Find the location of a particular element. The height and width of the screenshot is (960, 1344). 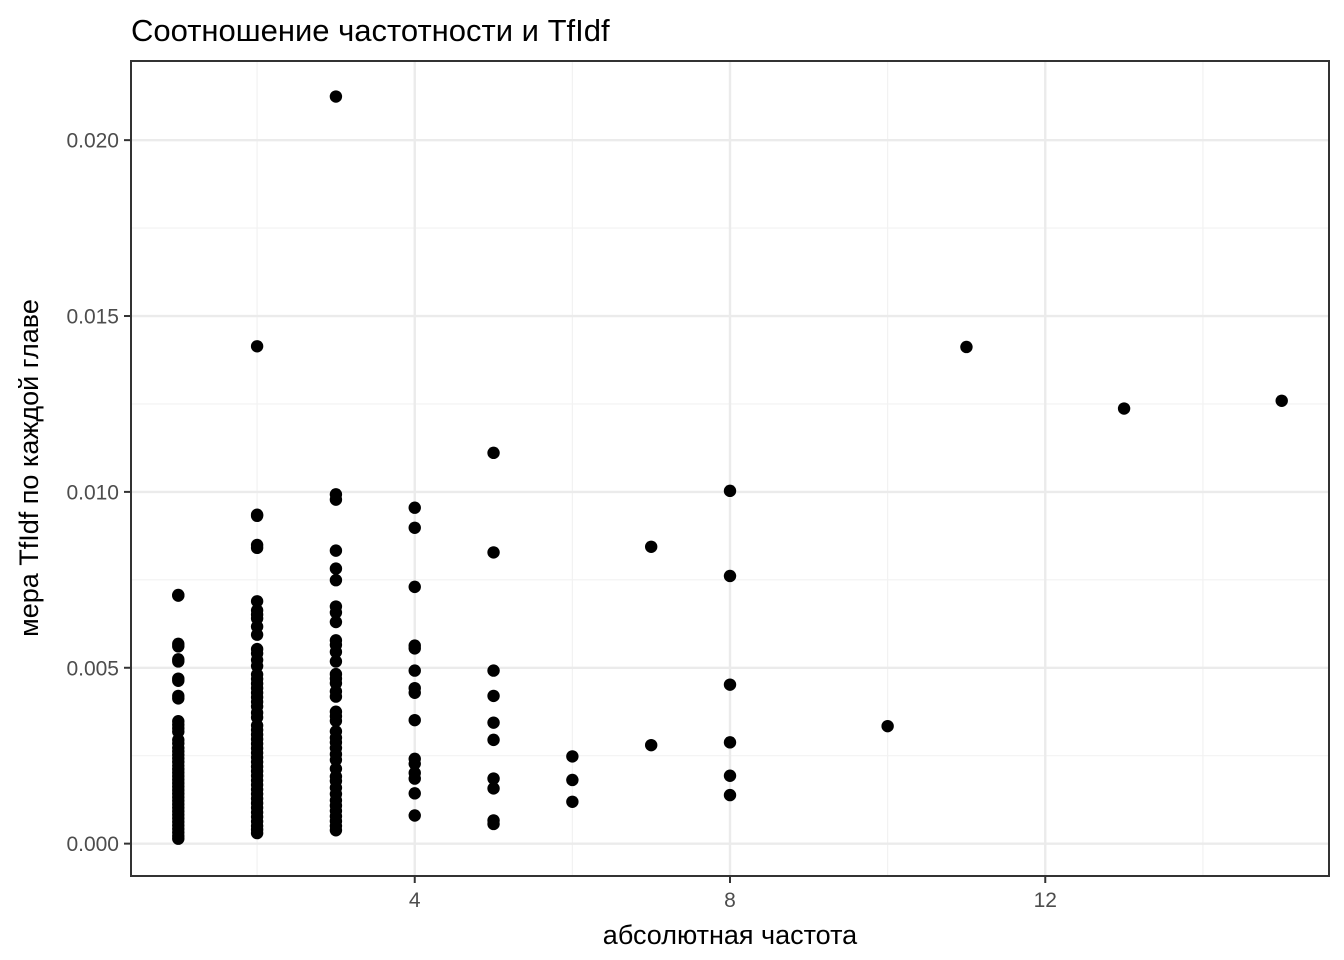

y-axis-ticks: 0.000 0.005 0.010 0.015 0.020 is located at coordinates (98, 493).